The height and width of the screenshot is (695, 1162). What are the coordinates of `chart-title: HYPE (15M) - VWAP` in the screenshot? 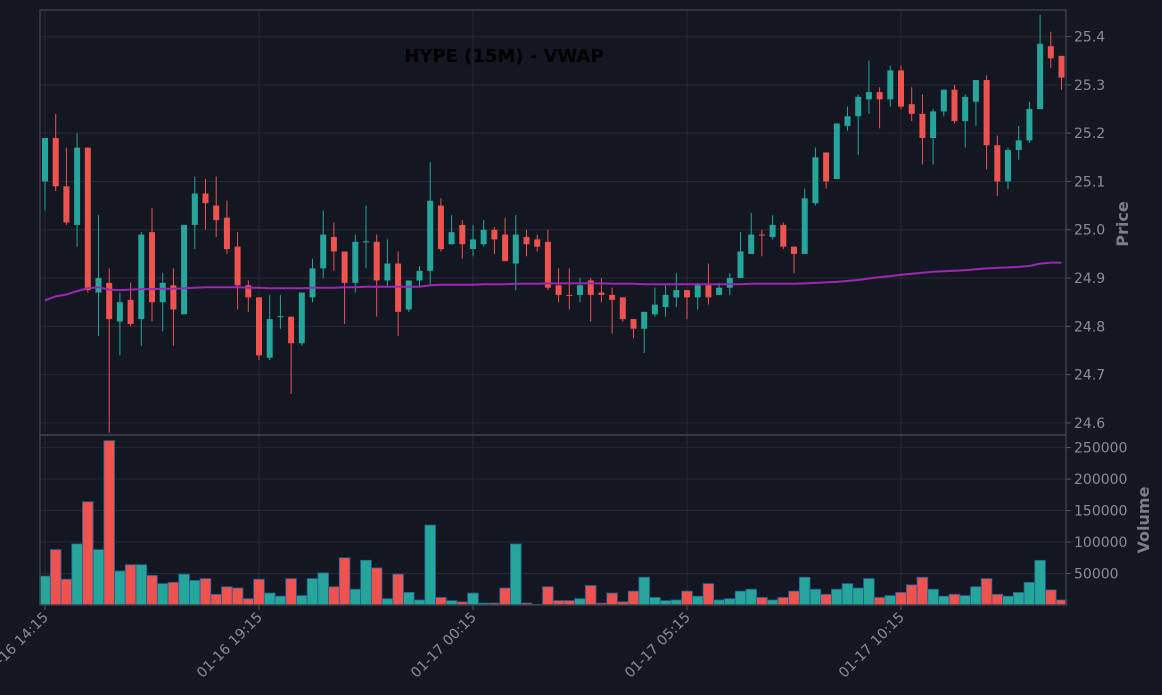 It's located at (503, 56).